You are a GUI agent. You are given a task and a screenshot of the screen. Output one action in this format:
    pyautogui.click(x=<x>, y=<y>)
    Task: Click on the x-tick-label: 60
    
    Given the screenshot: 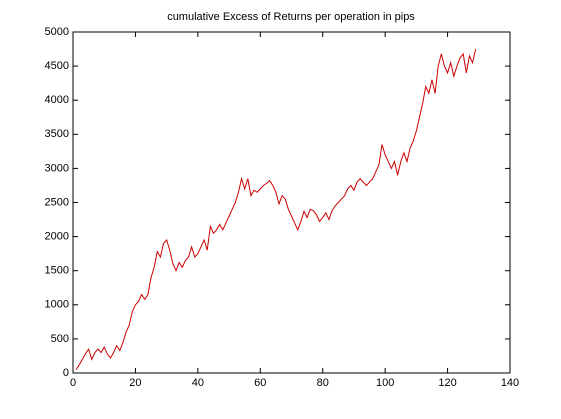 What is the action you would take?
    pyautogui.click(x=260, y=383)
    